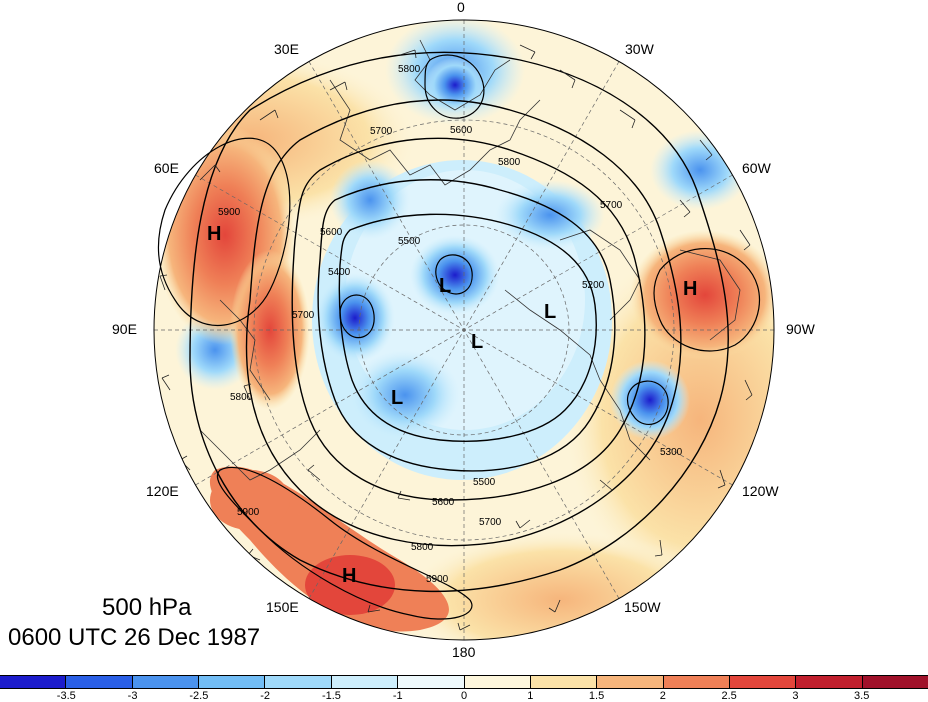  Describe the element at coordinates (339, 272) in the screenshot. I see `contour-label: 5400` at that location.